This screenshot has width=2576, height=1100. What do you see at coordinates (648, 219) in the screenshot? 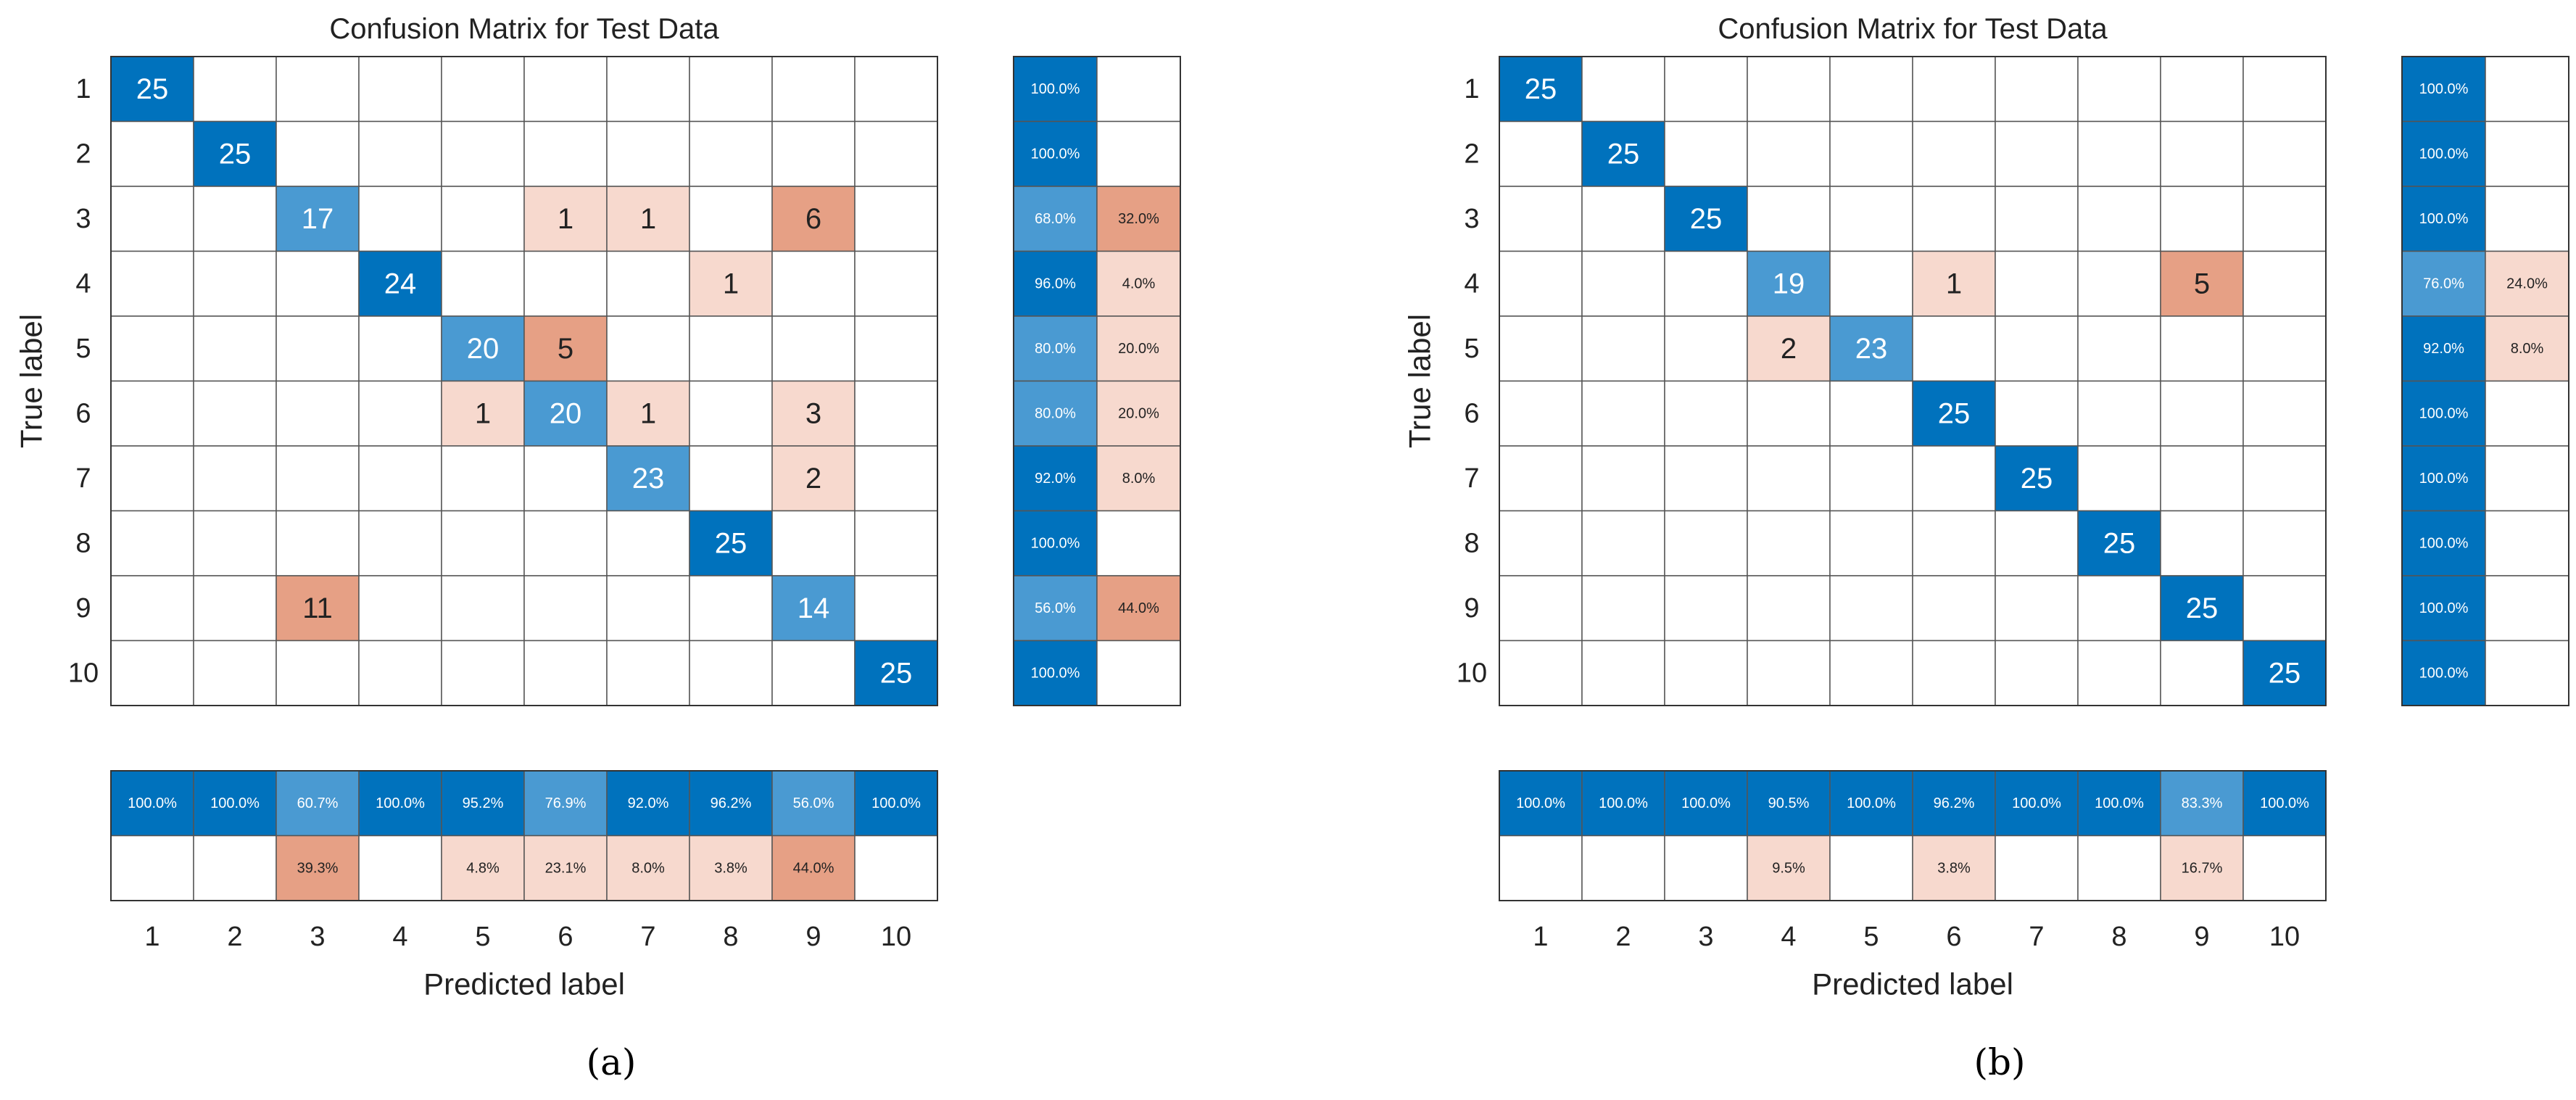
I see `cell-value: 1` at bounding box center [648, 219].